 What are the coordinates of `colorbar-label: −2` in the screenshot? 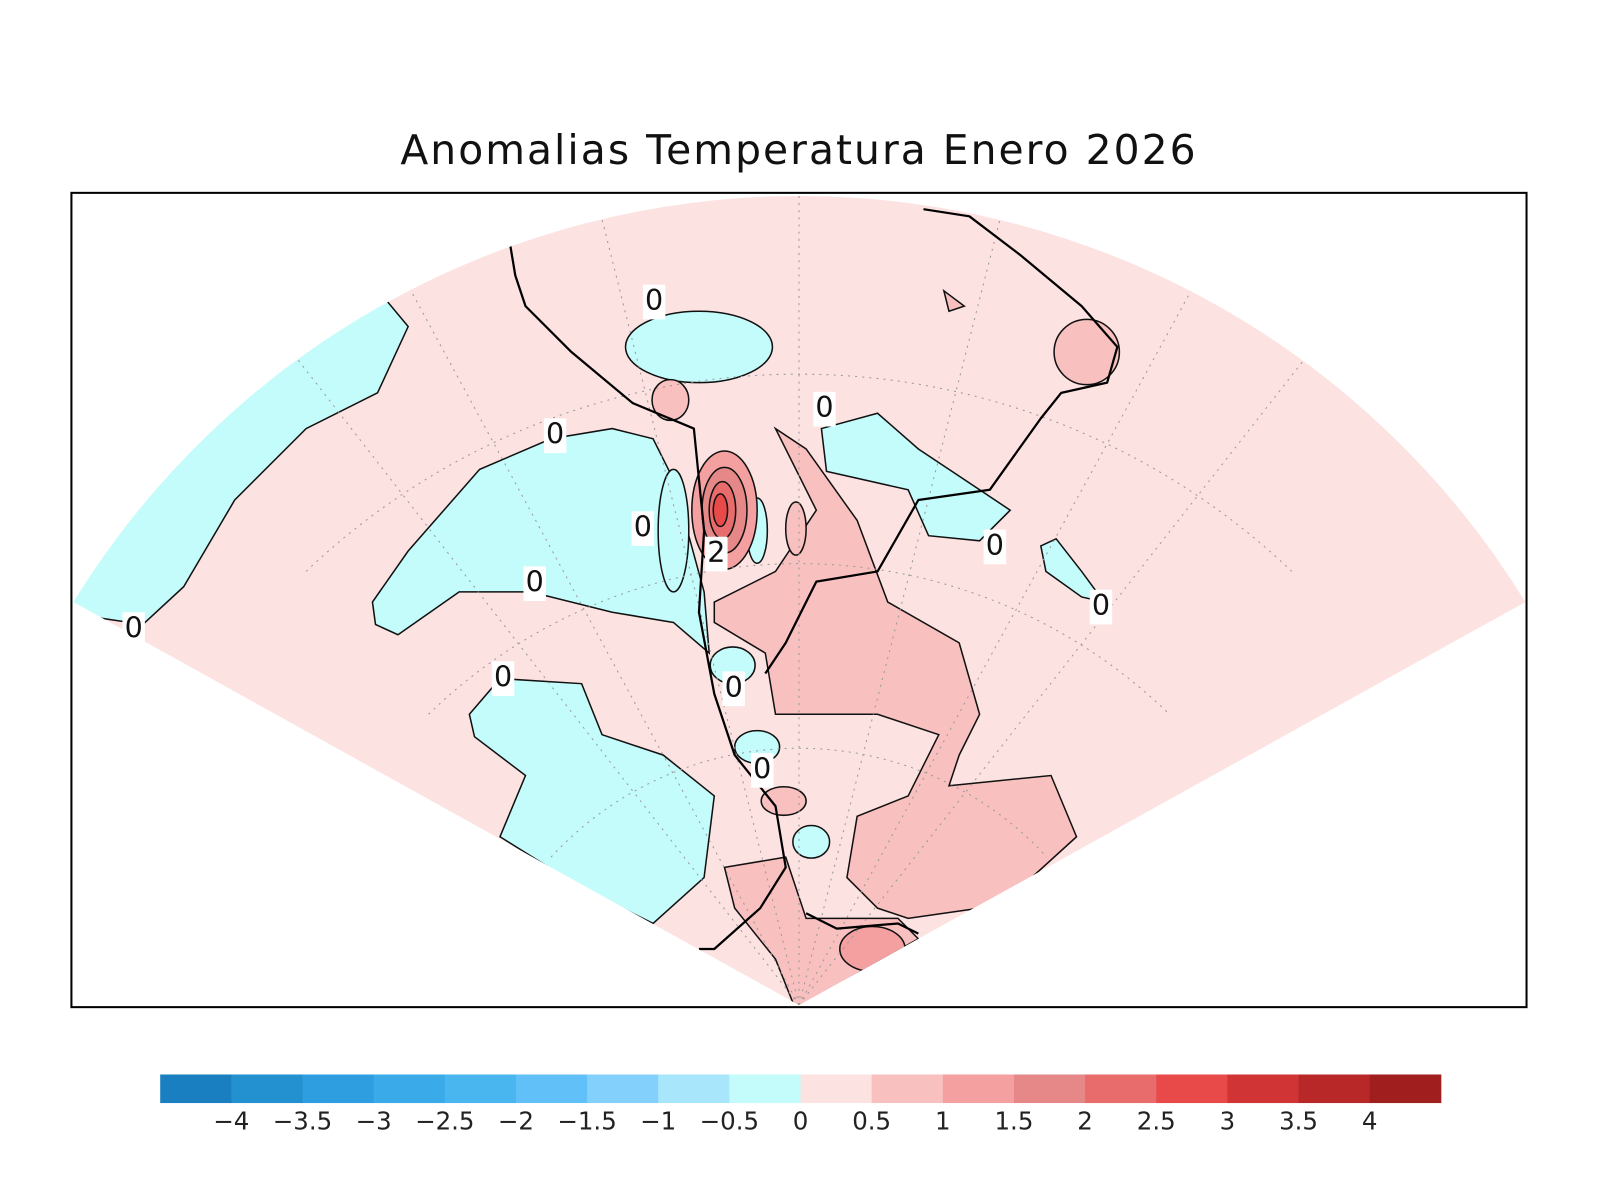 It's located at (516, 1120).